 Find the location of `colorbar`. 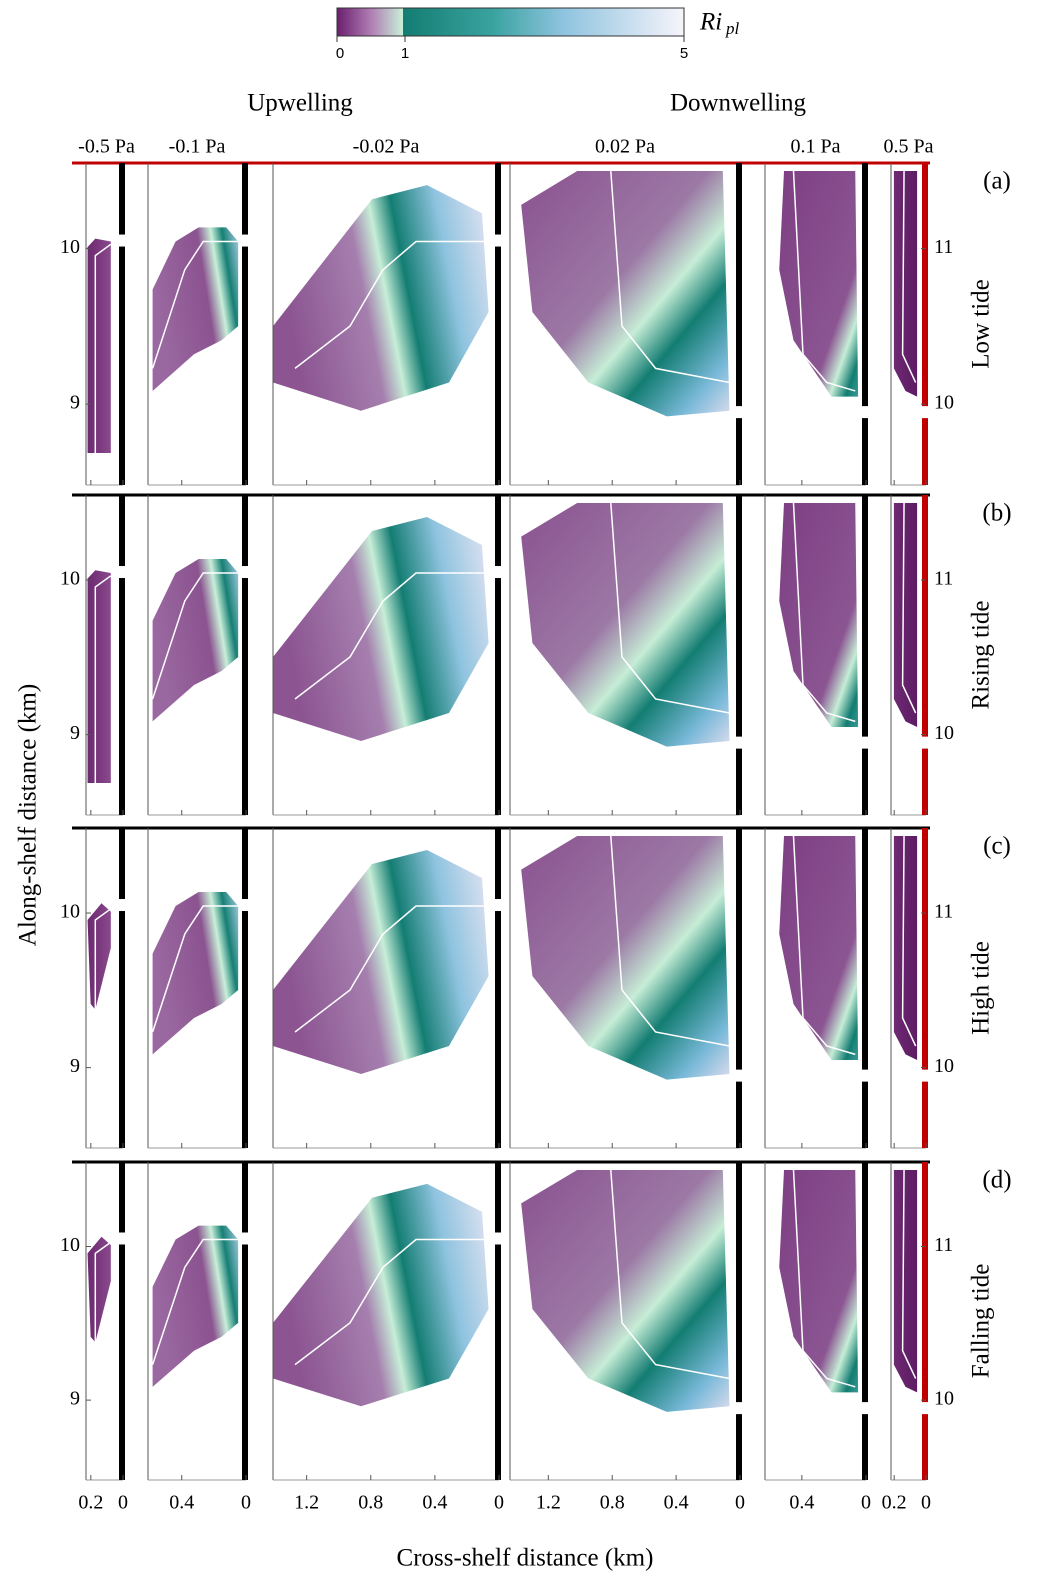

colorbar is located at coordinates (510, 22).